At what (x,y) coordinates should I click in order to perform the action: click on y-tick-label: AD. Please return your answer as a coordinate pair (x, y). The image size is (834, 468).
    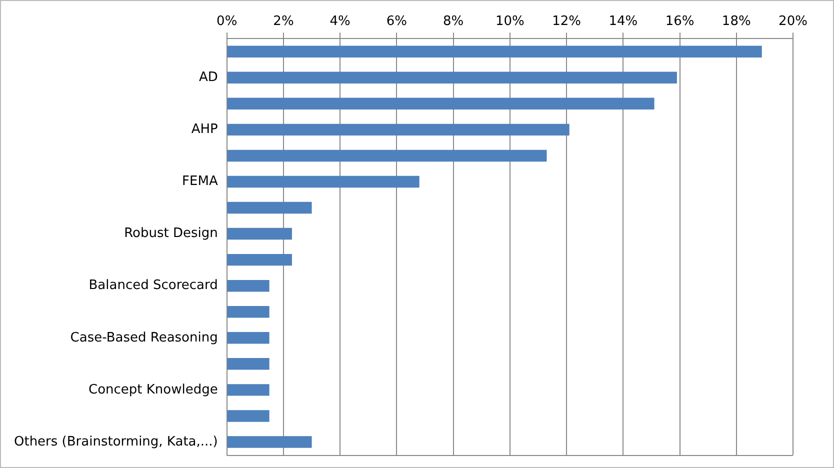
    Looking at the image, I should click on (208, 78).